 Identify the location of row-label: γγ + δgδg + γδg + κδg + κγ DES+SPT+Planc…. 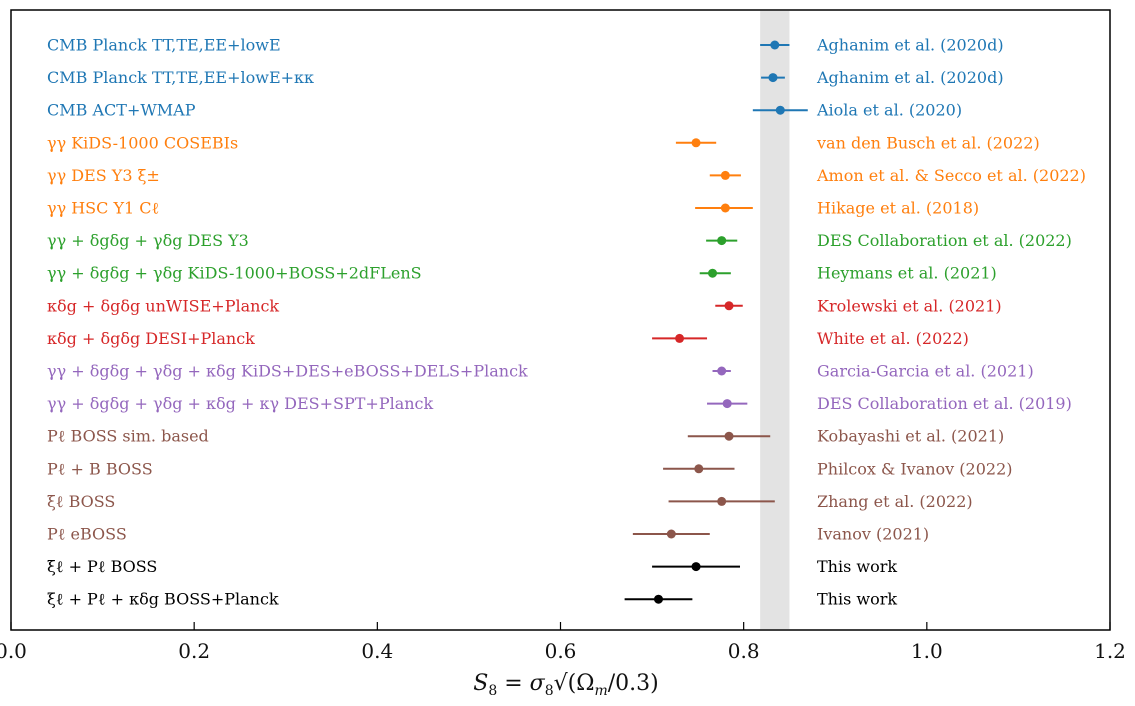
(240, 403).